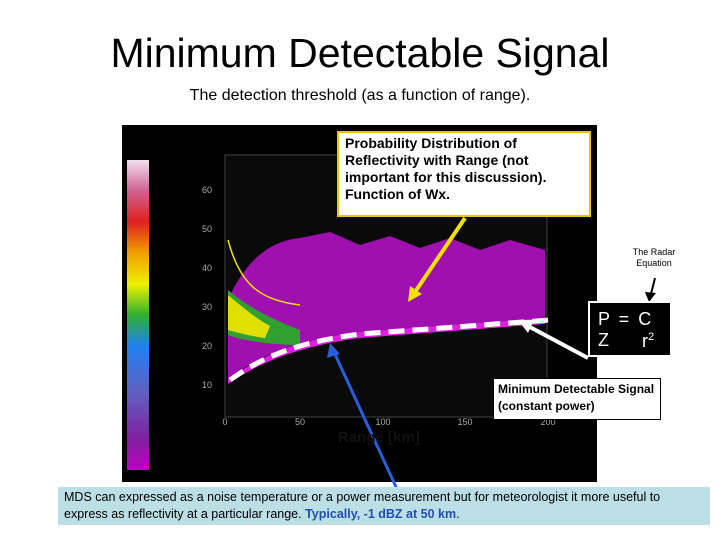 This screenshot has height=540, width=720. I want to click on equation-denominator: r2, so click(648, 341).